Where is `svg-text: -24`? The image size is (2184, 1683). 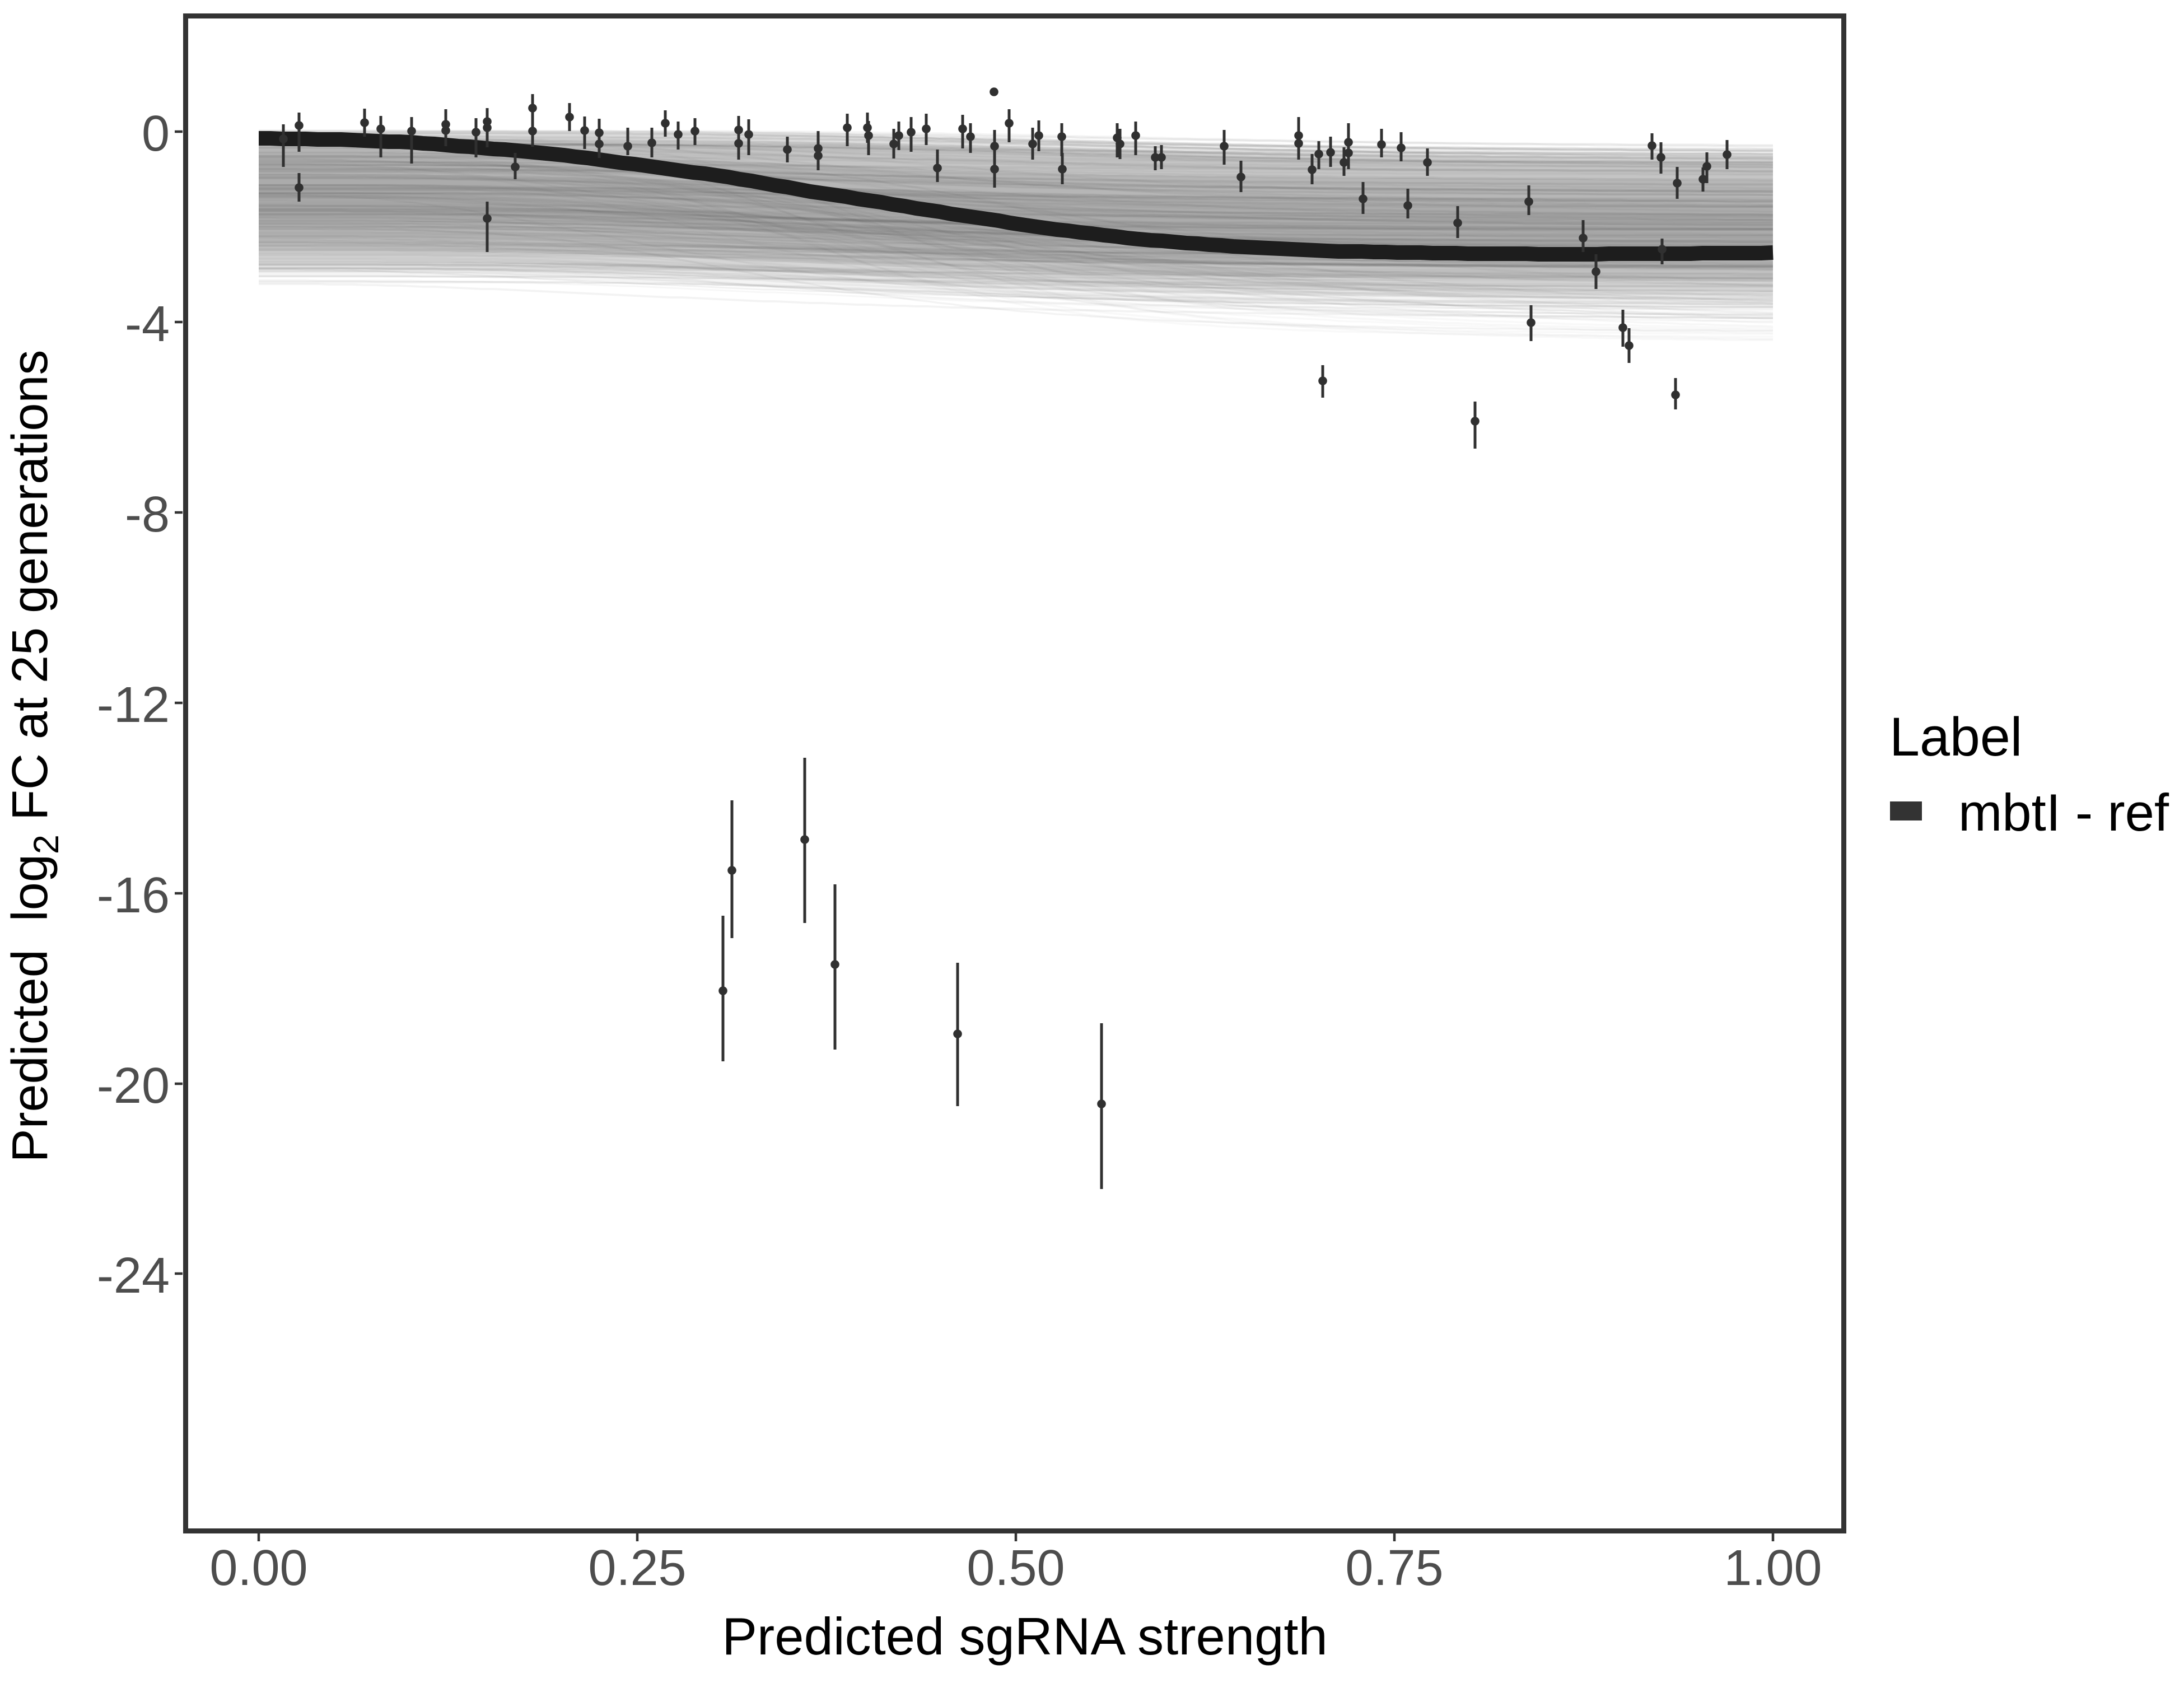 svg-text: -24 is located at coordinates (134, 1276).